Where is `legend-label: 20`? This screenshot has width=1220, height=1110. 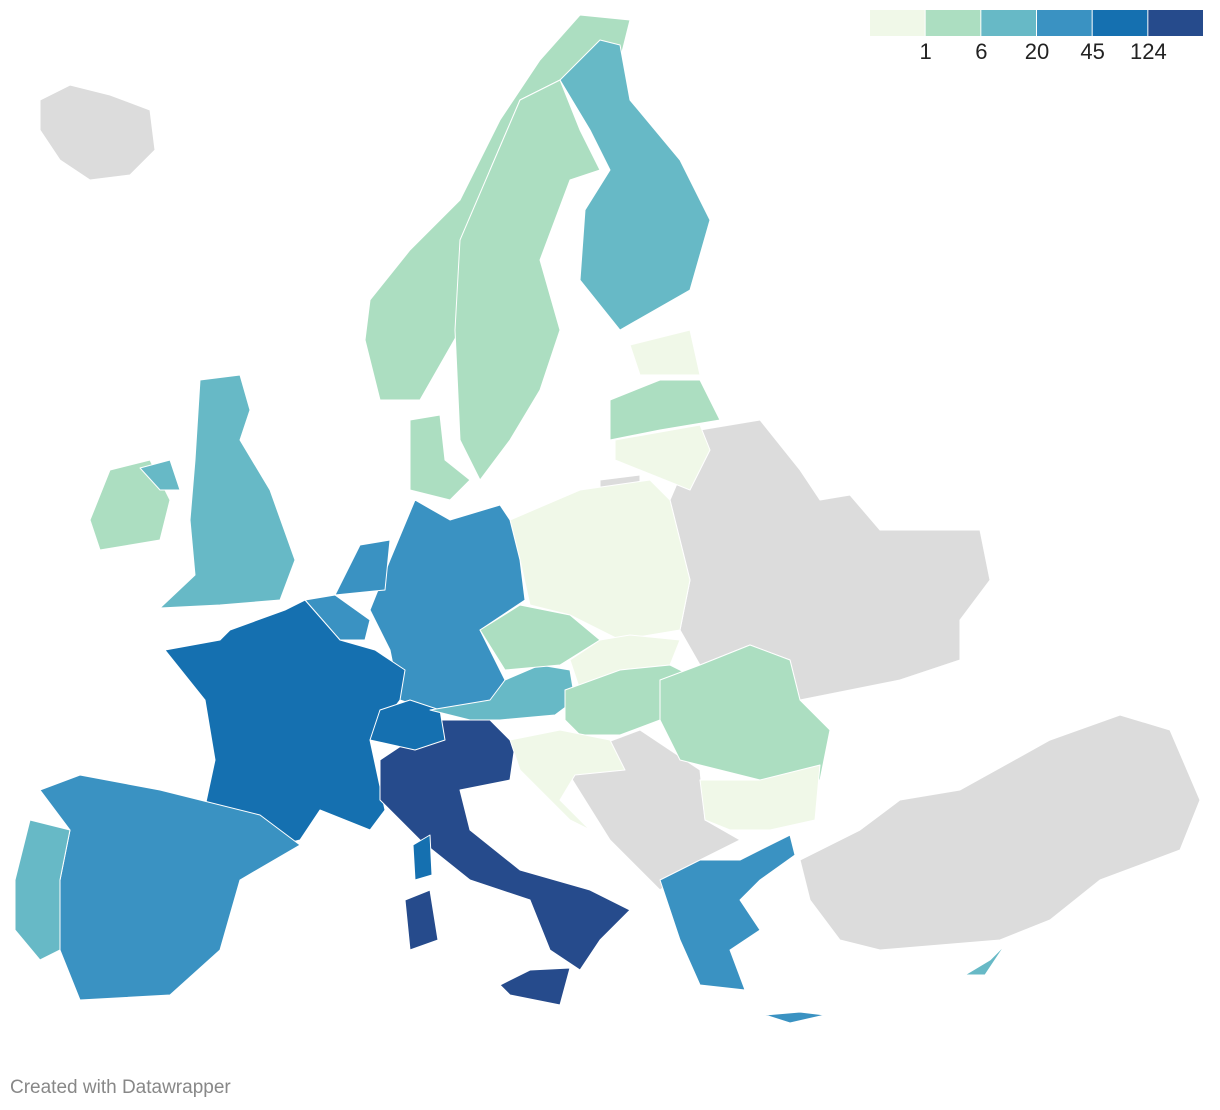
legend-label: 20 is located at coordinates (1037, 51).